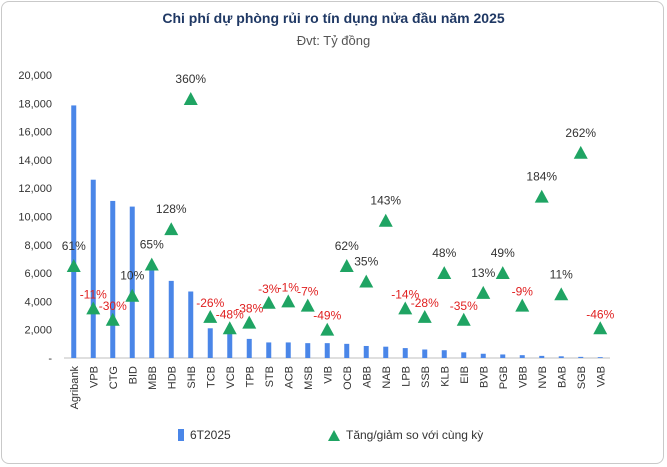 The height and width of the screenshot is (467, 667). Describe the element at coordinates (114, 377) in the screenshot. I see `x-tick-label: CTG` at that location.